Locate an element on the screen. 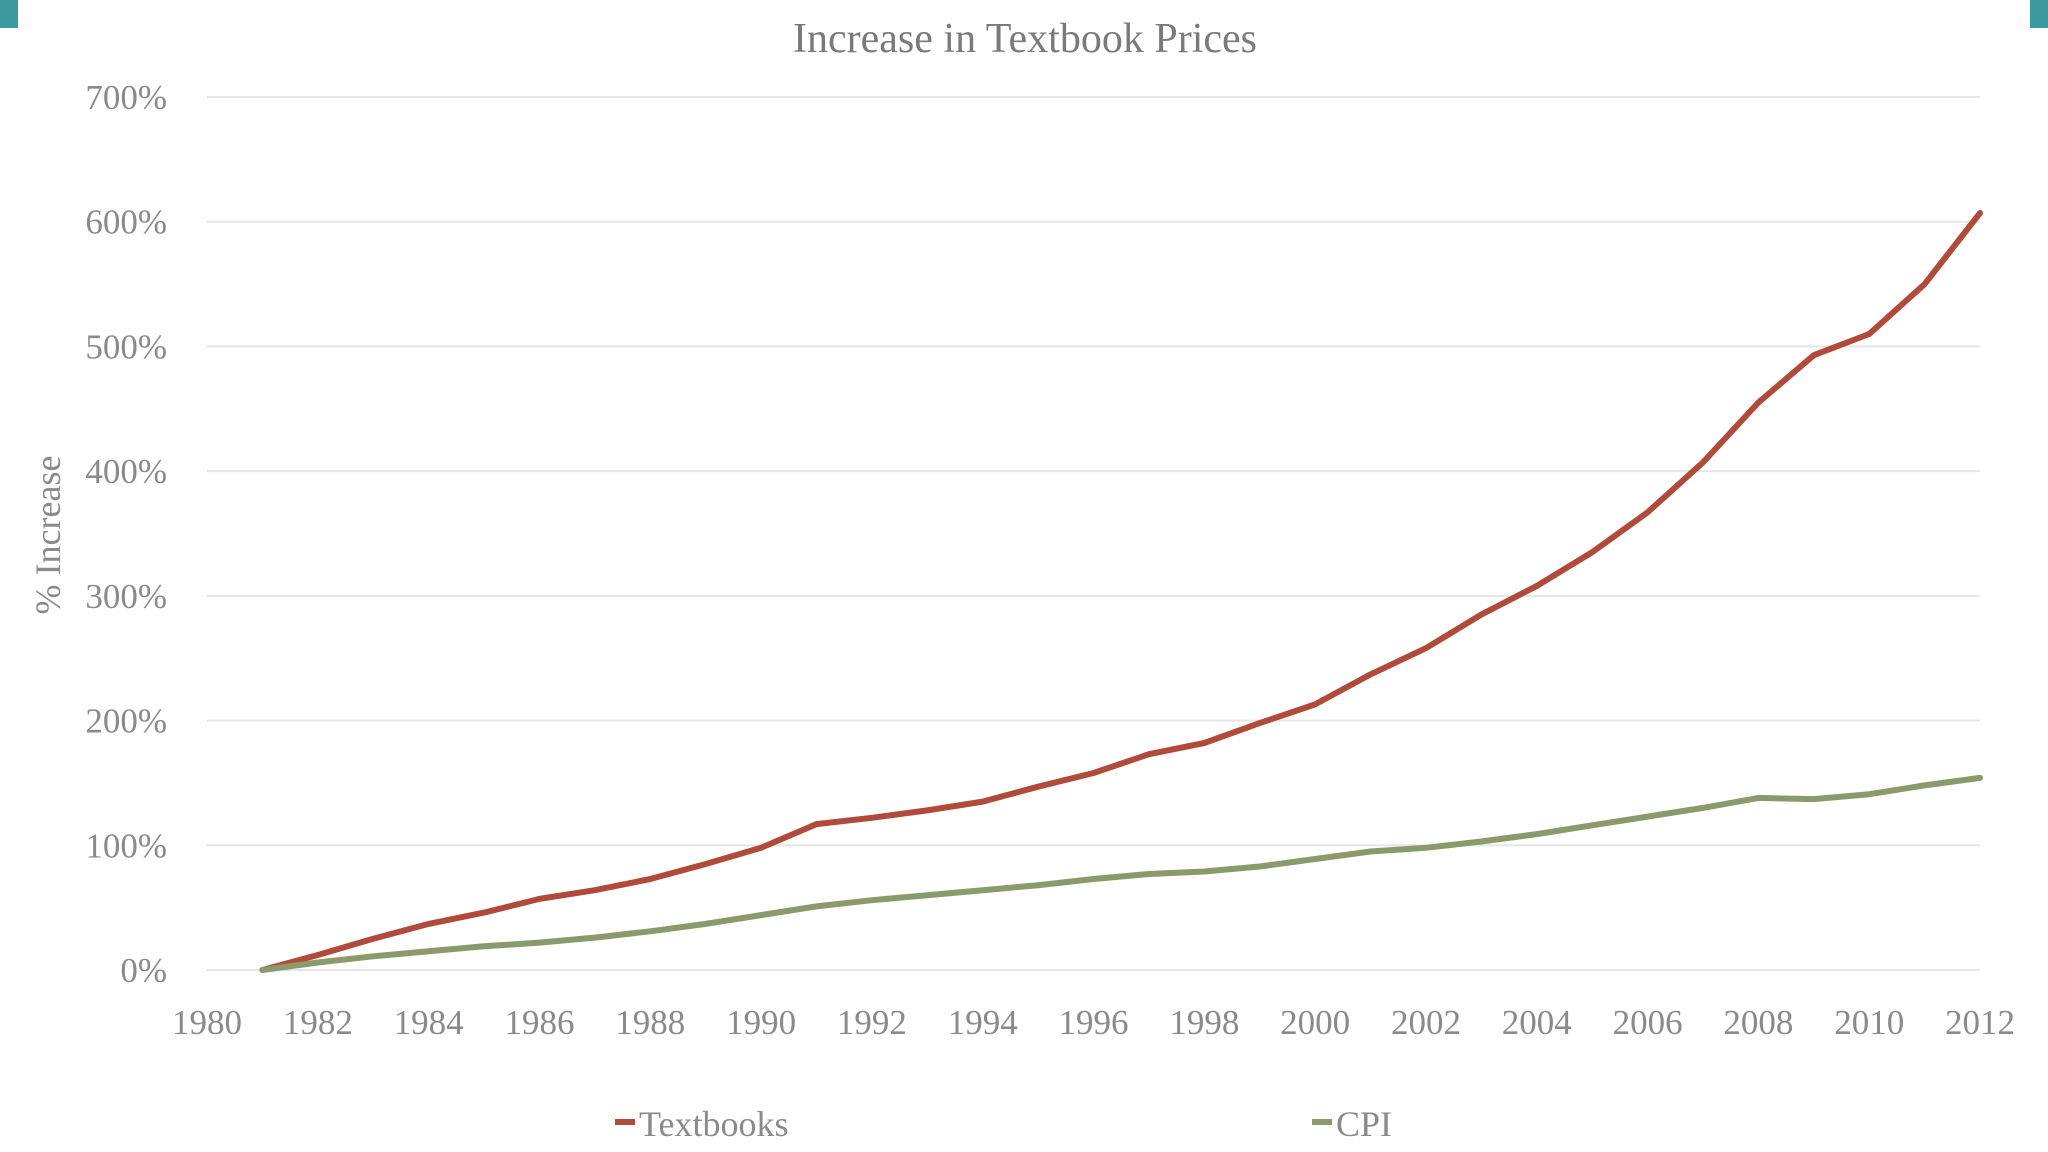 This screenshot has height=1152, width=2048. x-tick-label: 1982 is located at coordinates (318, 1022).